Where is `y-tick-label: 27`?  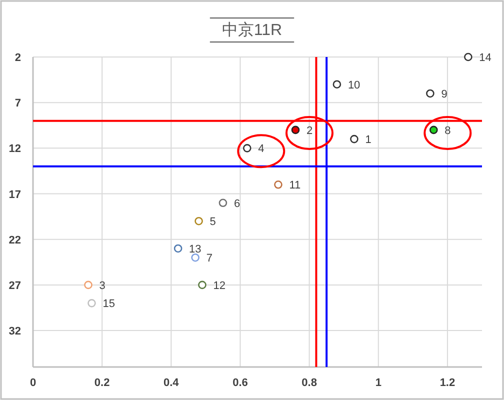 y-tick-label: 27 is located at coordinates (14, 286).